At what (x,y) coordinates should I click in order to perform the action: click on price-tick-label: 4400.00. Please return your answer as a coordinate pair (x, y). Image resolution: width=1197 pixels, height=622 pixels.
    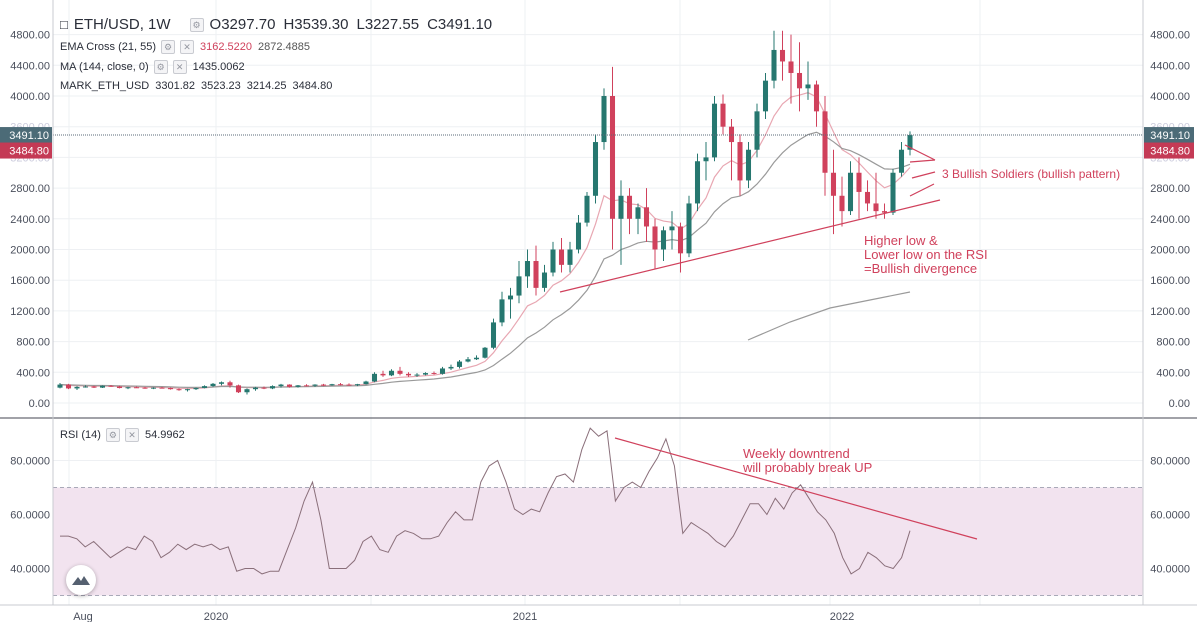
    Looking at the image, I should click on (1170, 66).